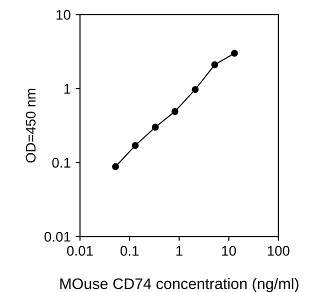  What do you see at coordinates (80, 251) in the screenshot?
I see `x-tick-label: 0.01` at bounding box center [80, 251].